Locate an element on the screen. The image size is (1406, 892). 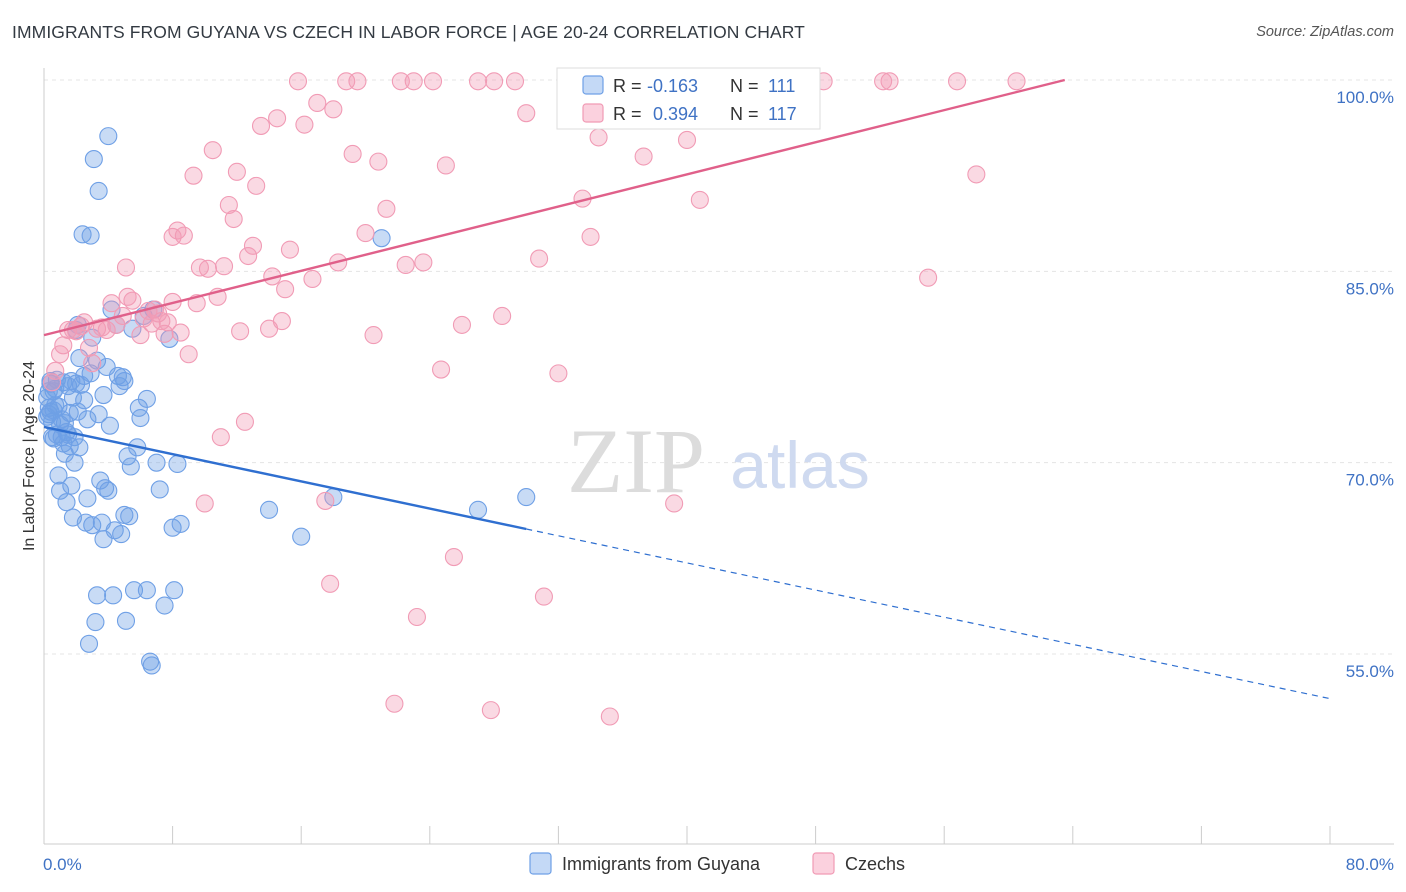
y-tick-label: 70.0% is located at coordinates (1370, 480).